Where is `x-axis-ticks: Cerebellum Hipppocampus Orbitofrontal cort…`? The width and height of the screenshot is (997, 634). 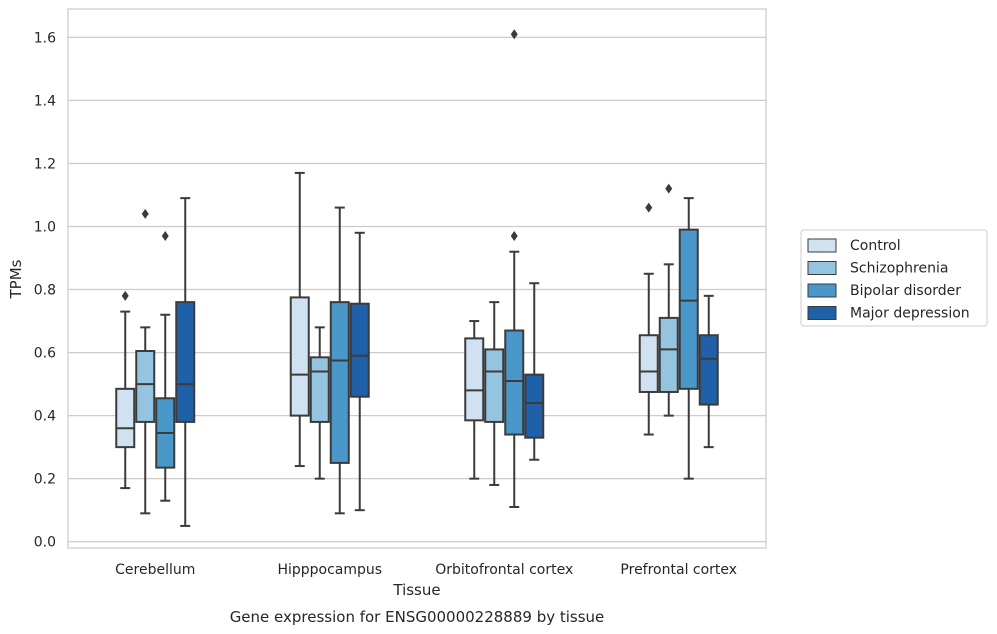 x-axis-ticks: Cerebellum Hipppocampus Orbitofrontal cort… is located at coordinates (426, 570).